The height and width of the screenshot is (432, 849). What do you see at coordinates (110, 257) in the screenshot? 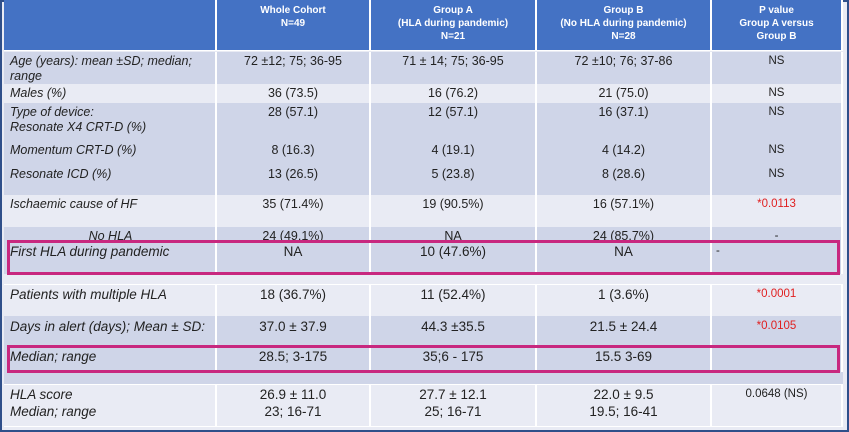
I see `cell-label: First HLA during pandemic` at bounding box center [110, 257].